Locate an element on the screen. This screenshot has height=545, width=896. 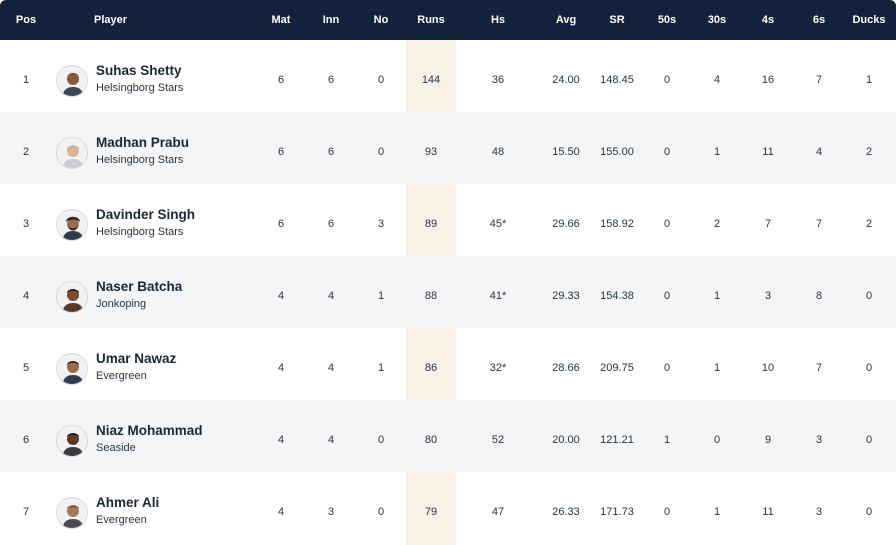
col-header-hs: Hs is located at coordinates (498, 20).